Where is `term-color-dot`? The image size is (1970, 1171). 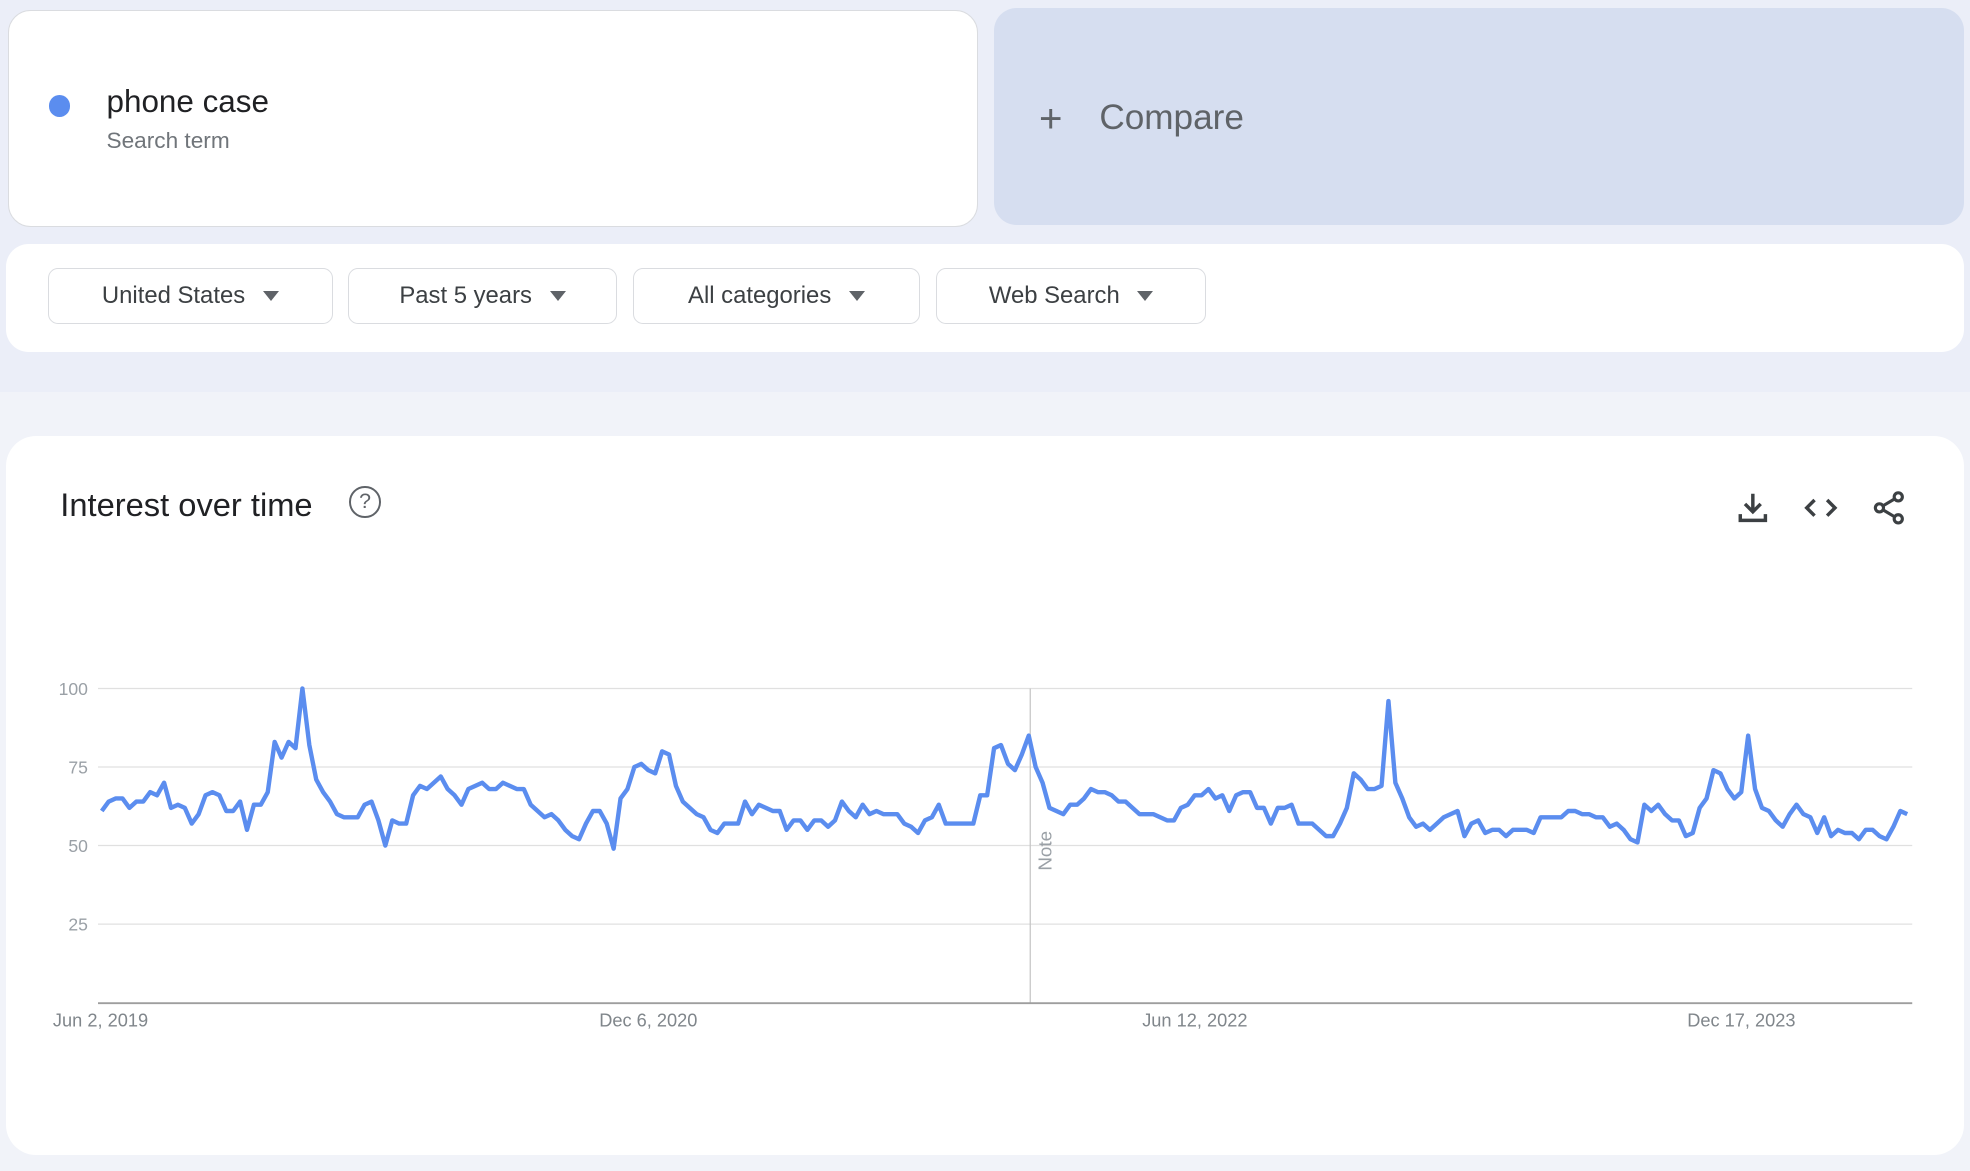 term-color-dot is located at coordinates (59, 106).